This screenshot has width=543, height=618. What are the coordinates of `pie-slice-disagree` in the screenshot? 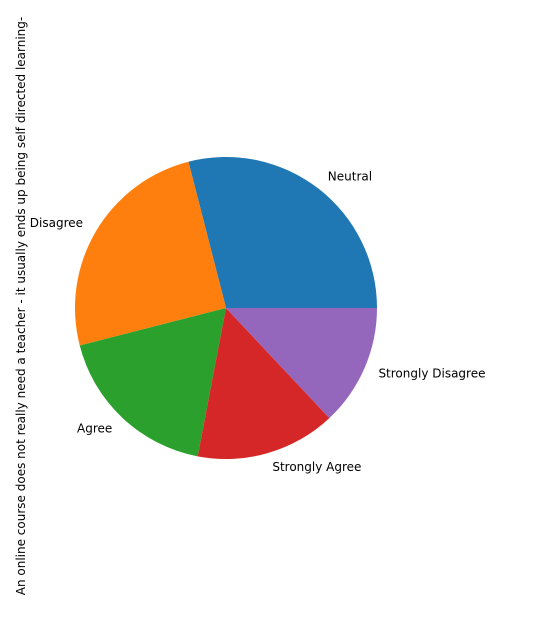 It's located at (150, 253).